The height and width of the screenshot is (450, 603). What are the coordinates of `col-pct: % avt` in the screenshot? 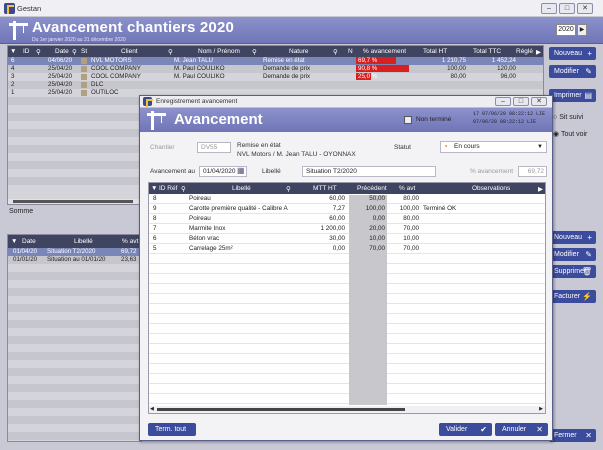 It's located at (130, 241).